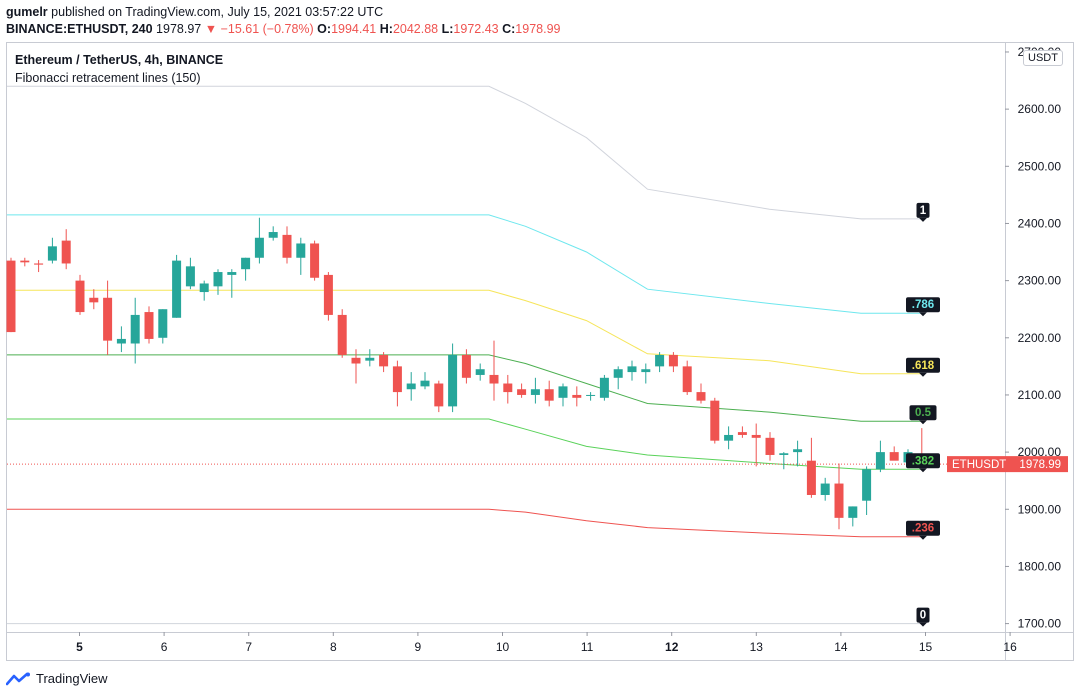 The image size is (1080, 698). I want to click on price-tag-symbol: ETHUSDT, so click(979, 465).